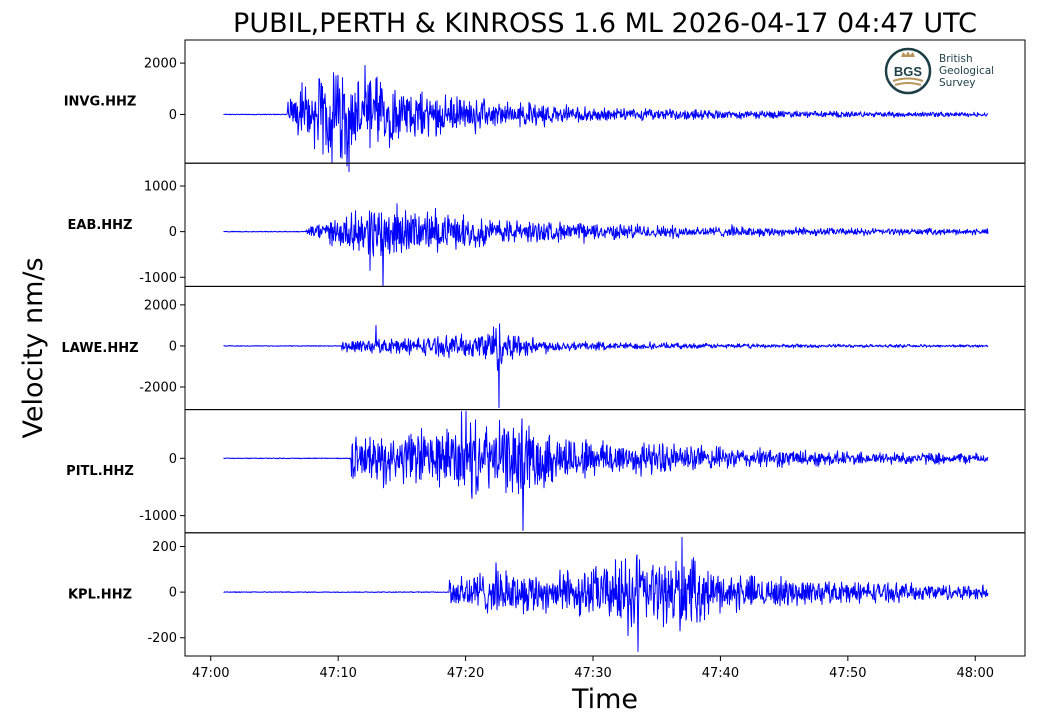  Describe the element at coordinates (162, 638) in the screenshot. I see `y-tick-label: -200` at that location.